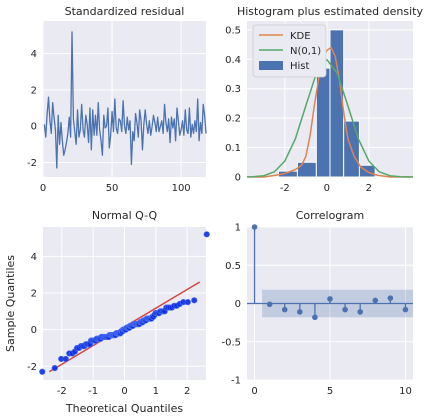  What do you see at coordinates (124, 408) in the screenshot?
I see `x-axis-label: Theoretical Quantiles` at bounding box center [124, 408].